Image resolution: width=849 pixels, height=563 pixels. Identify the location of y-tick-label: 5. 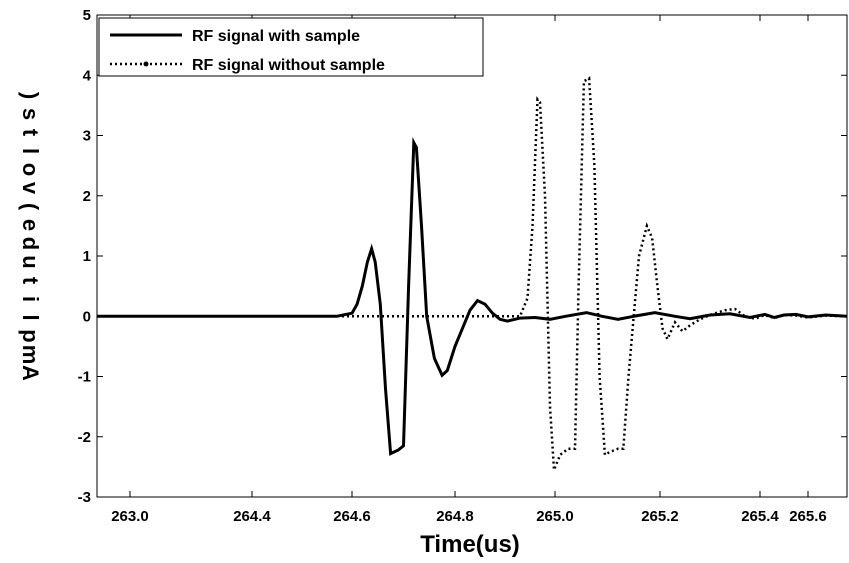
(87, 15).